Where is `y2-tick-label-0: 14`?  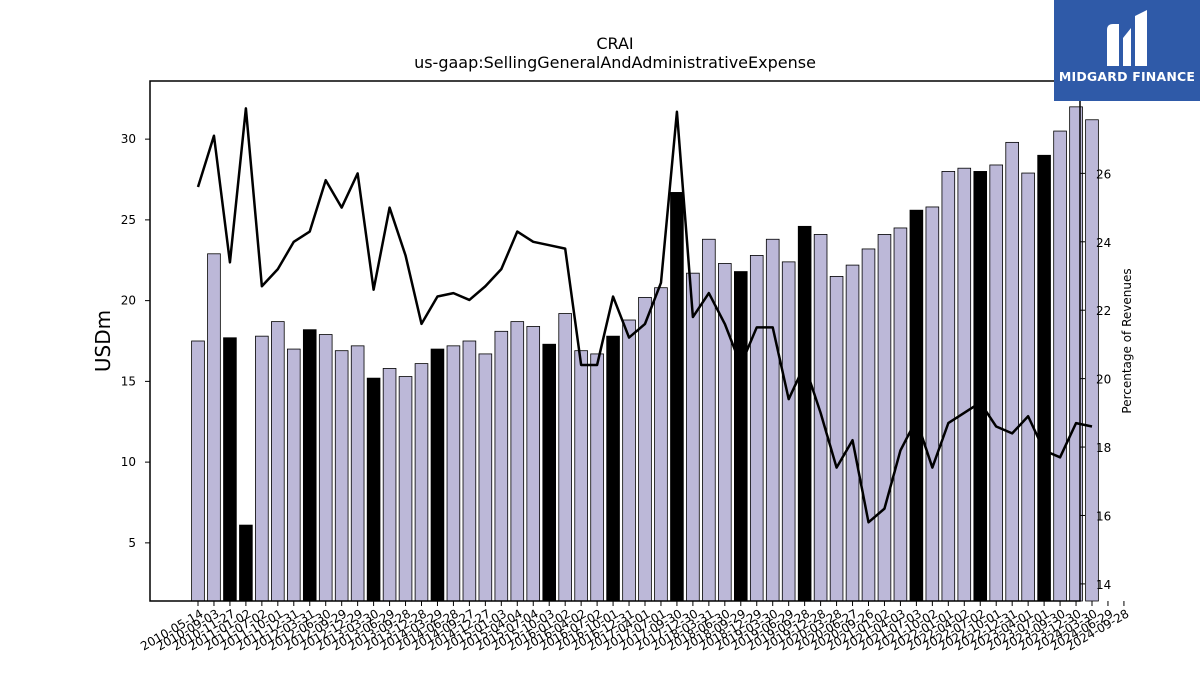
y2-tick-label-0: 14 is located at coordinates (1103, 585).